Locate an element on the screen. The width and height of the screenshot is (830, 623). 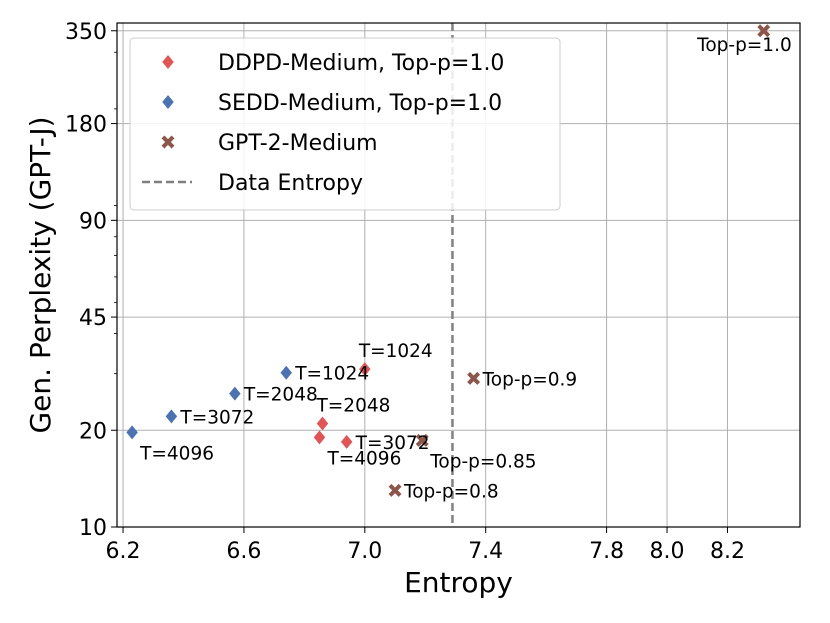
sedd-medium-point-label: T=3072 is located at coordinates (216, 417).